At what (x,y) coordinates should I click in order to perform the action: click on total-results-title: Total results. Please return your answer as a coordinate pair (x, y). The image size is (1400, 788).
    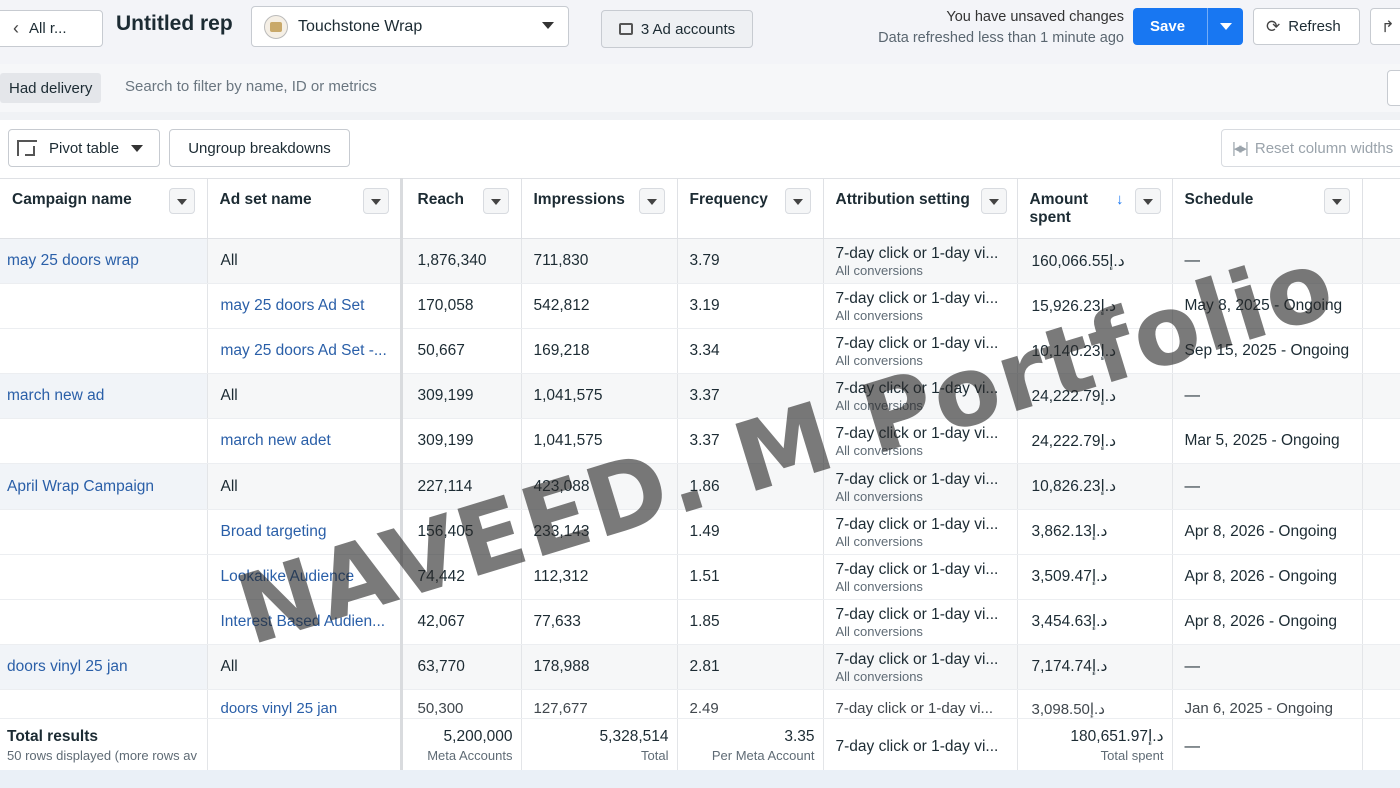
    Looking at the image, I should click on (53, 737).